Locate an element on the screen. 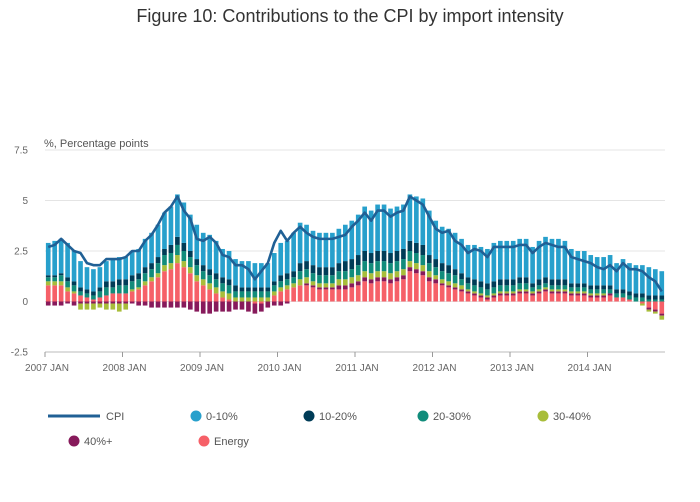  legend-label: 0-10% is located at coordinates (222, 417).